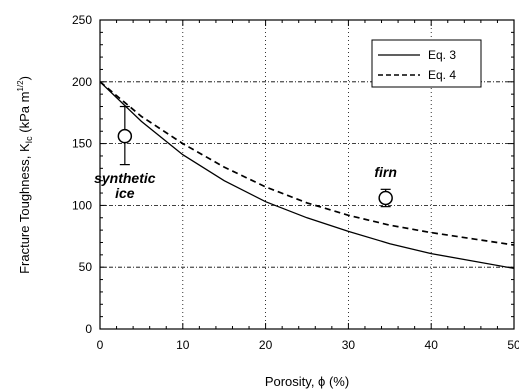  Describe the element at coordinates (432, 345) in the screenshot. I see `x-tick-label-4: 40` at that location.